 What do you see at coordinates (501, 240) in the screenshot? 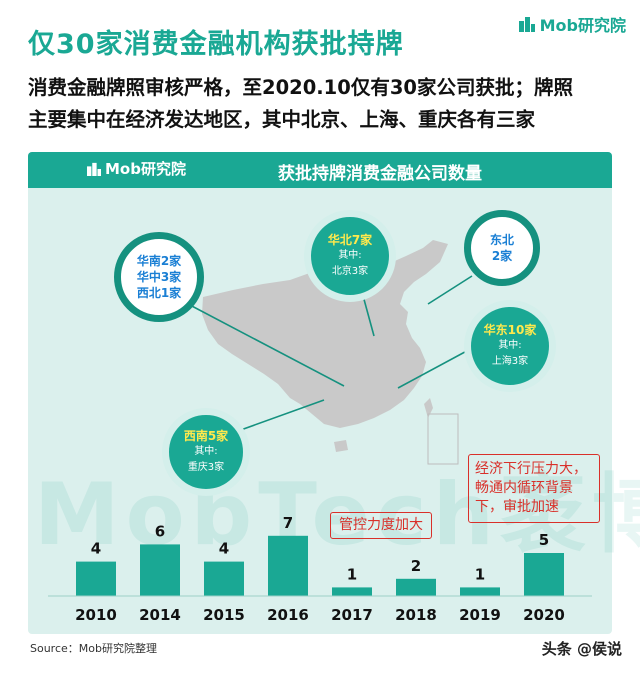
I see `bubble-northeast-line-1: 东北` at bounding box center [501, 240].